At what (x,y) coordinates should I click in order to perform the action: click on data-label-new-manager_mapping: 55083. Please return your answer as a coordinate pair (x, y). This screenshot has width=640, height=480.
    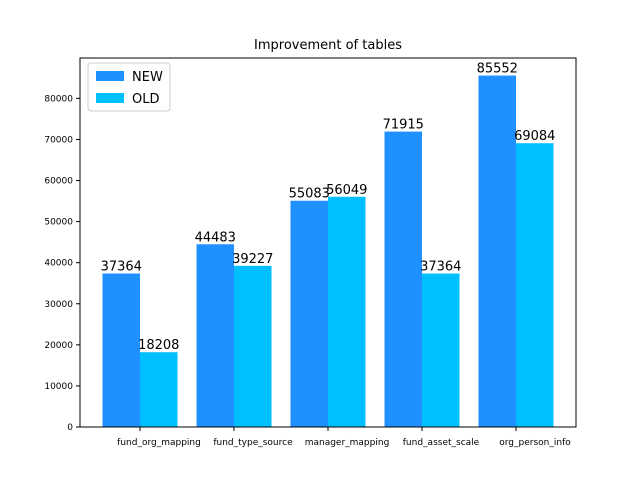
    Looking at the image, I should click on (309, 194).